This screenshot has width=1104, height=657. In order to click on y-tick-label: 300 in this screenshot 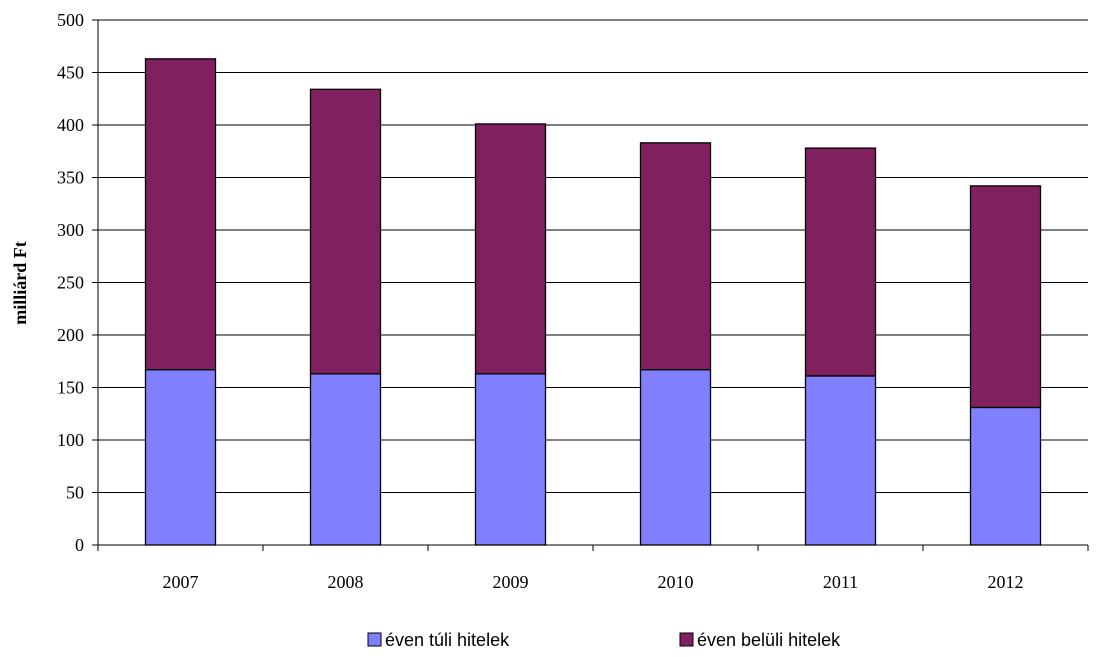, I will do `click(70, 230)`.